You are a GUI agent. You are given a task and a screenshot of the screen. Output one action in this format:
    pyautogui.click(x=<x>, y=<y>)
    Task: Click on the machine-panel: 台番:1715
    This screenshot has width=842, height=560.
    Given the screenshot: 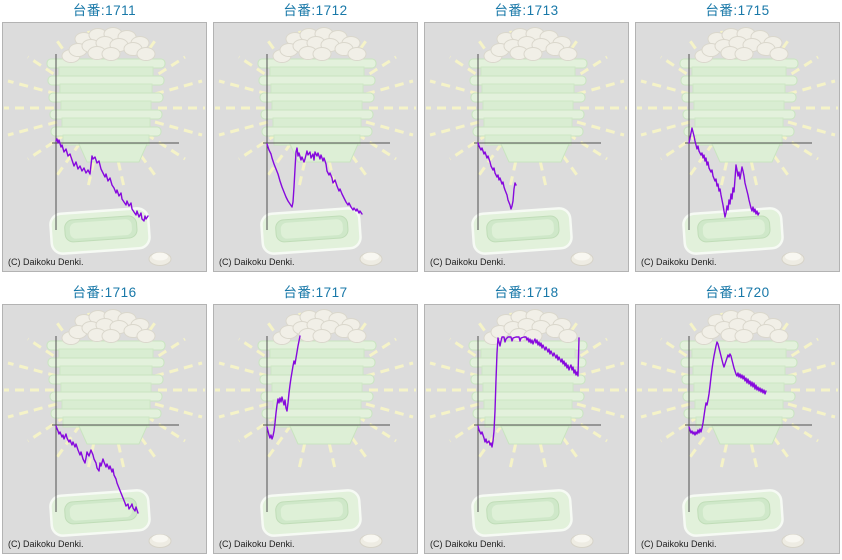 What is the action you would take?
    pyautogui.click(x=737, y=136)
    